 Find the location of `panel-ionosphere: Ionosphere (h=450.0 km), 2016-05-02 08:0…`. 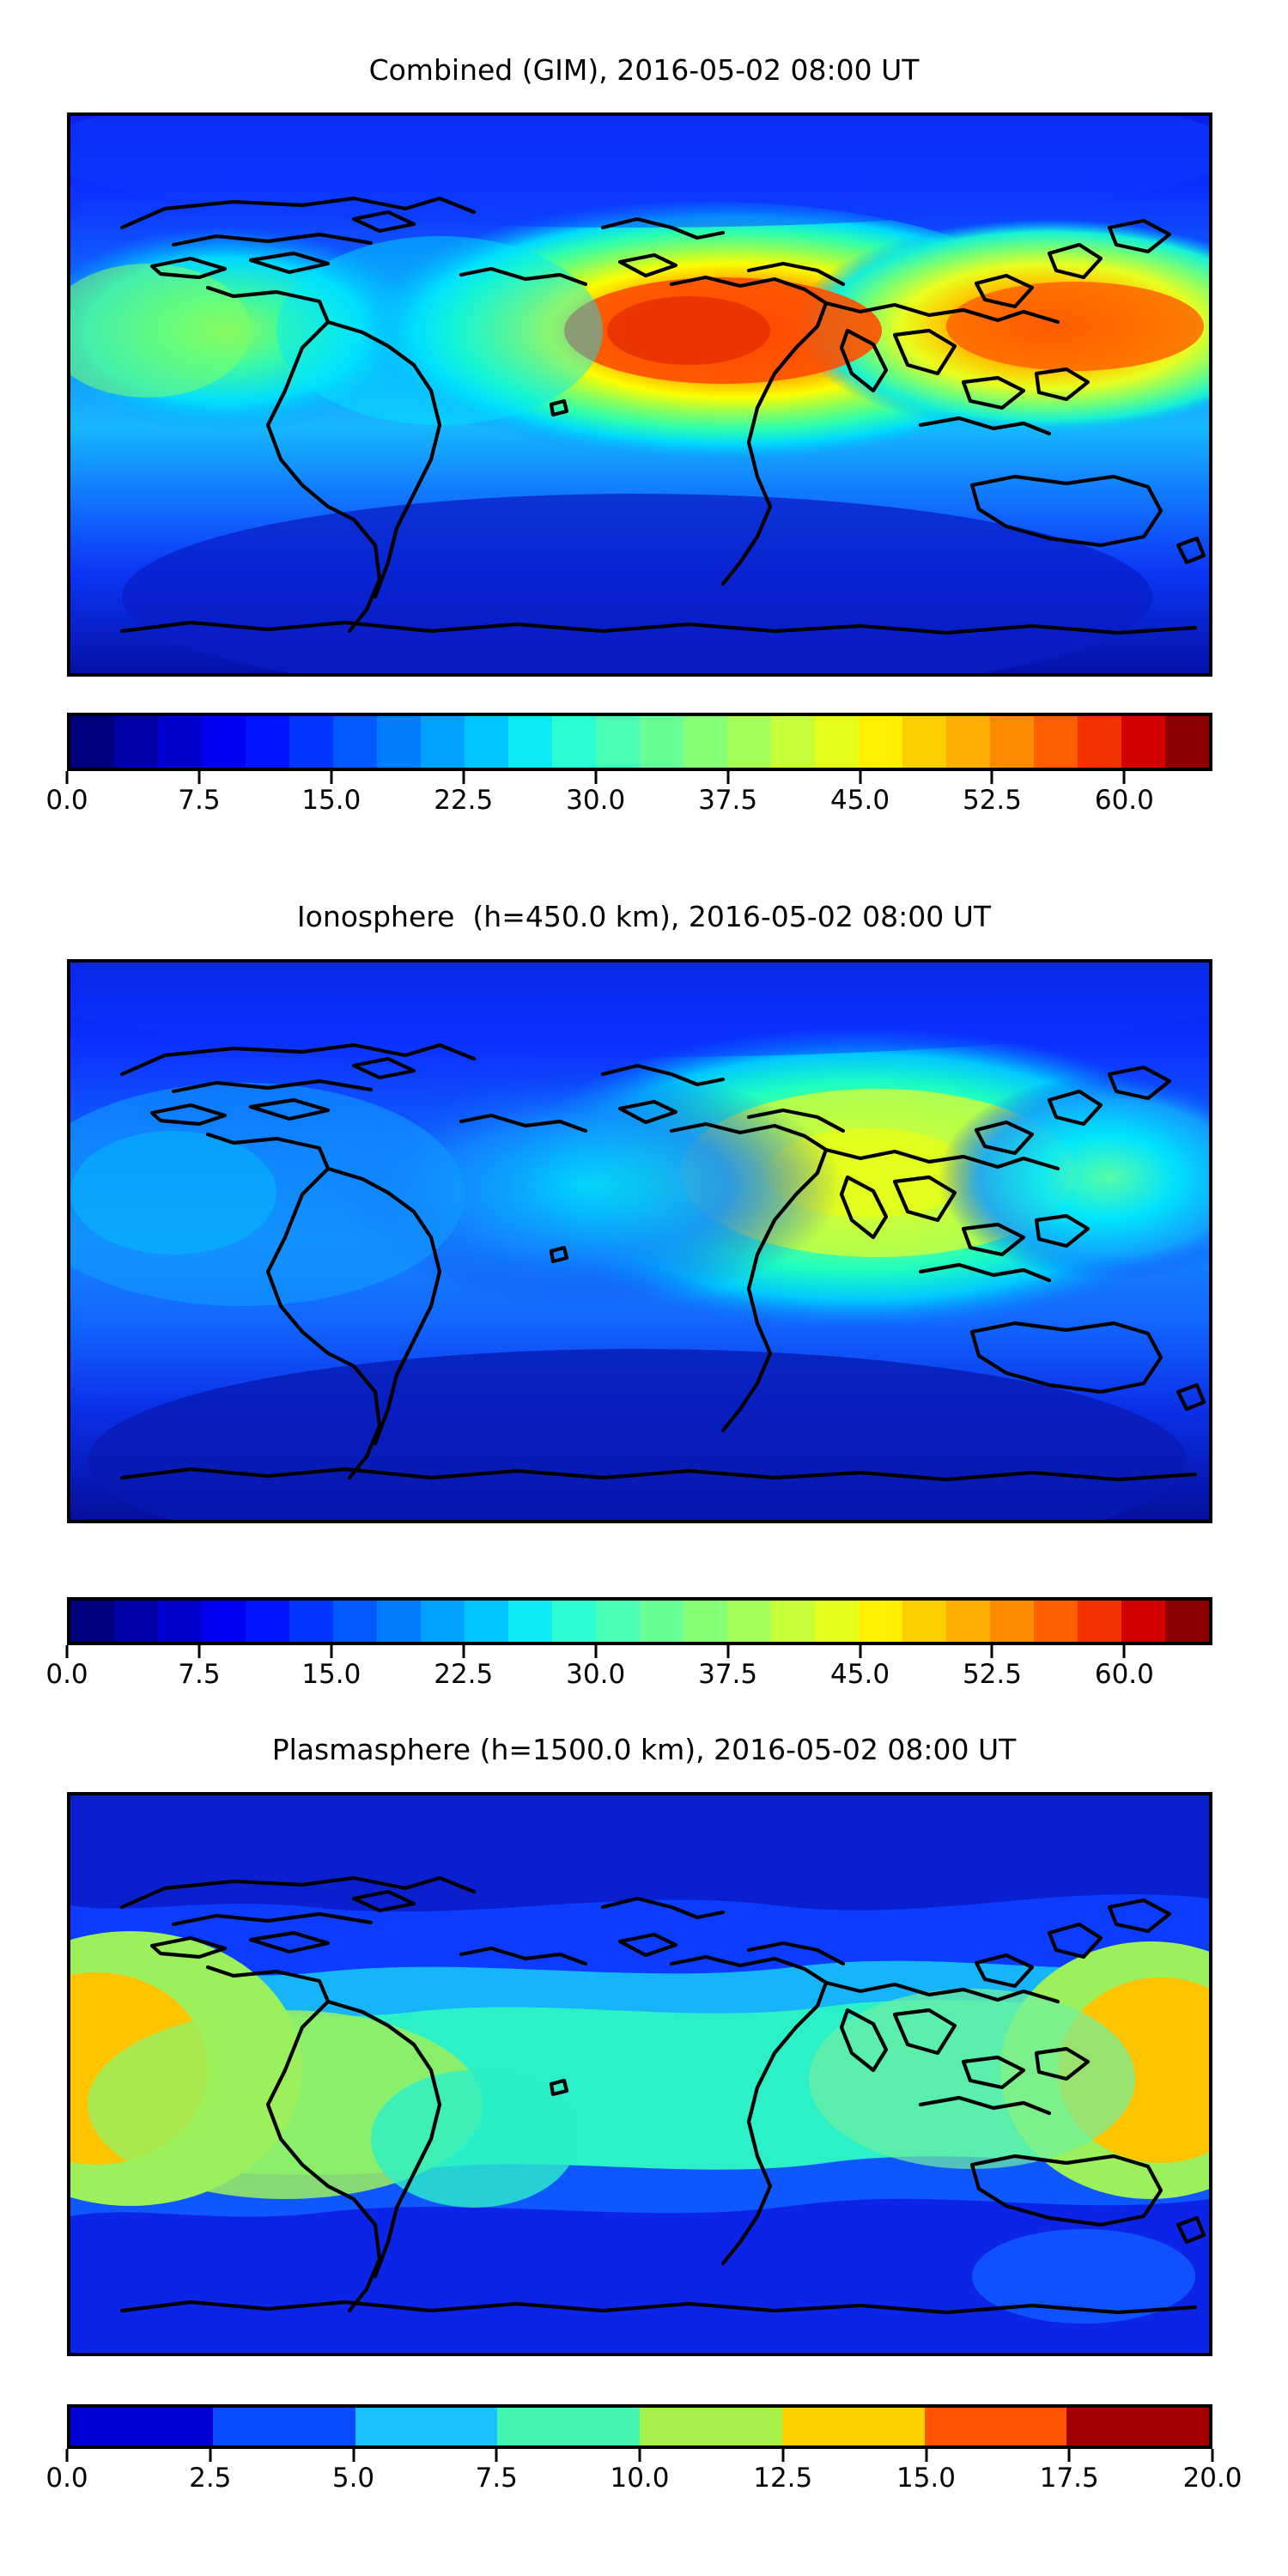

panel-ionosphere: Ionosphere (h=450.0 km), 2016-05-02 08:0… is located at coordinates (644, 917).